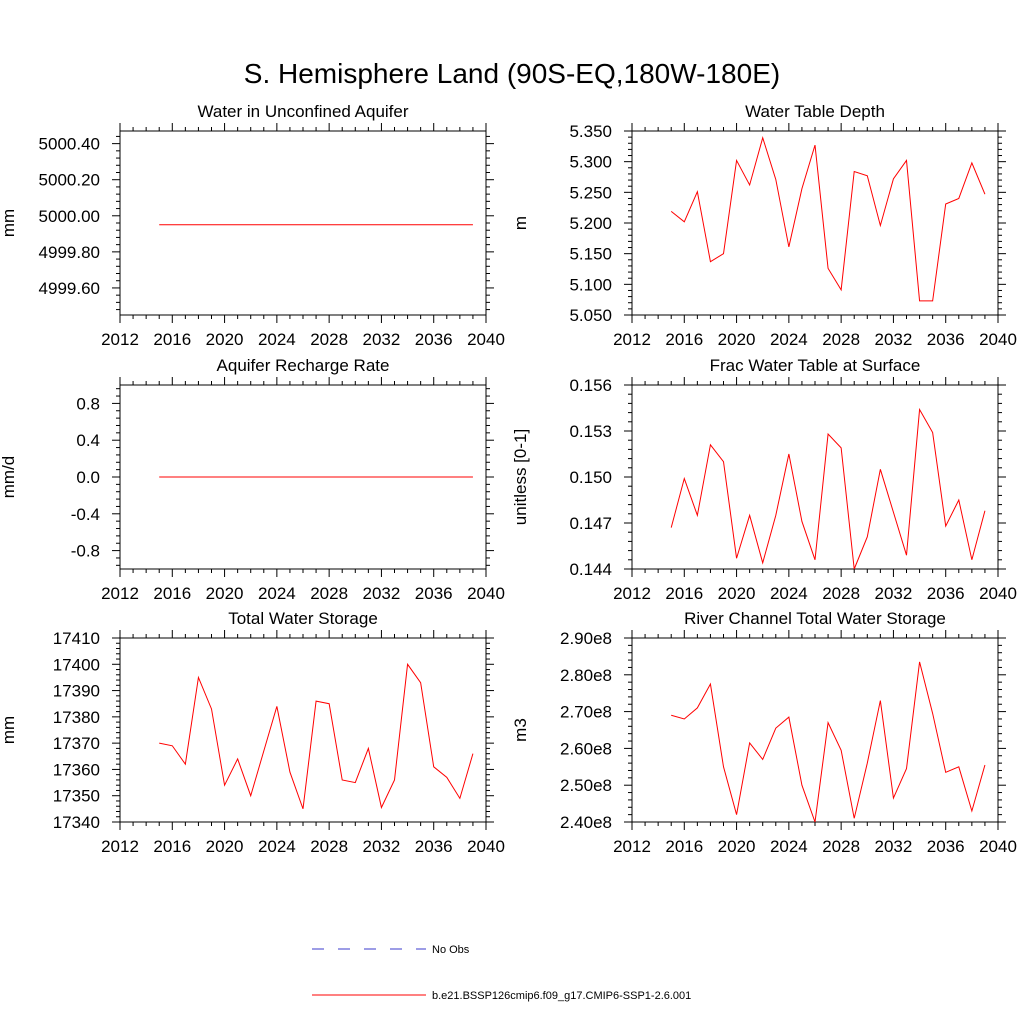  Describe the element at coordinates (120, 339) in the screenshot. I see `water-in-unconfined-aquifer-xtick-label: 2012` at that location.